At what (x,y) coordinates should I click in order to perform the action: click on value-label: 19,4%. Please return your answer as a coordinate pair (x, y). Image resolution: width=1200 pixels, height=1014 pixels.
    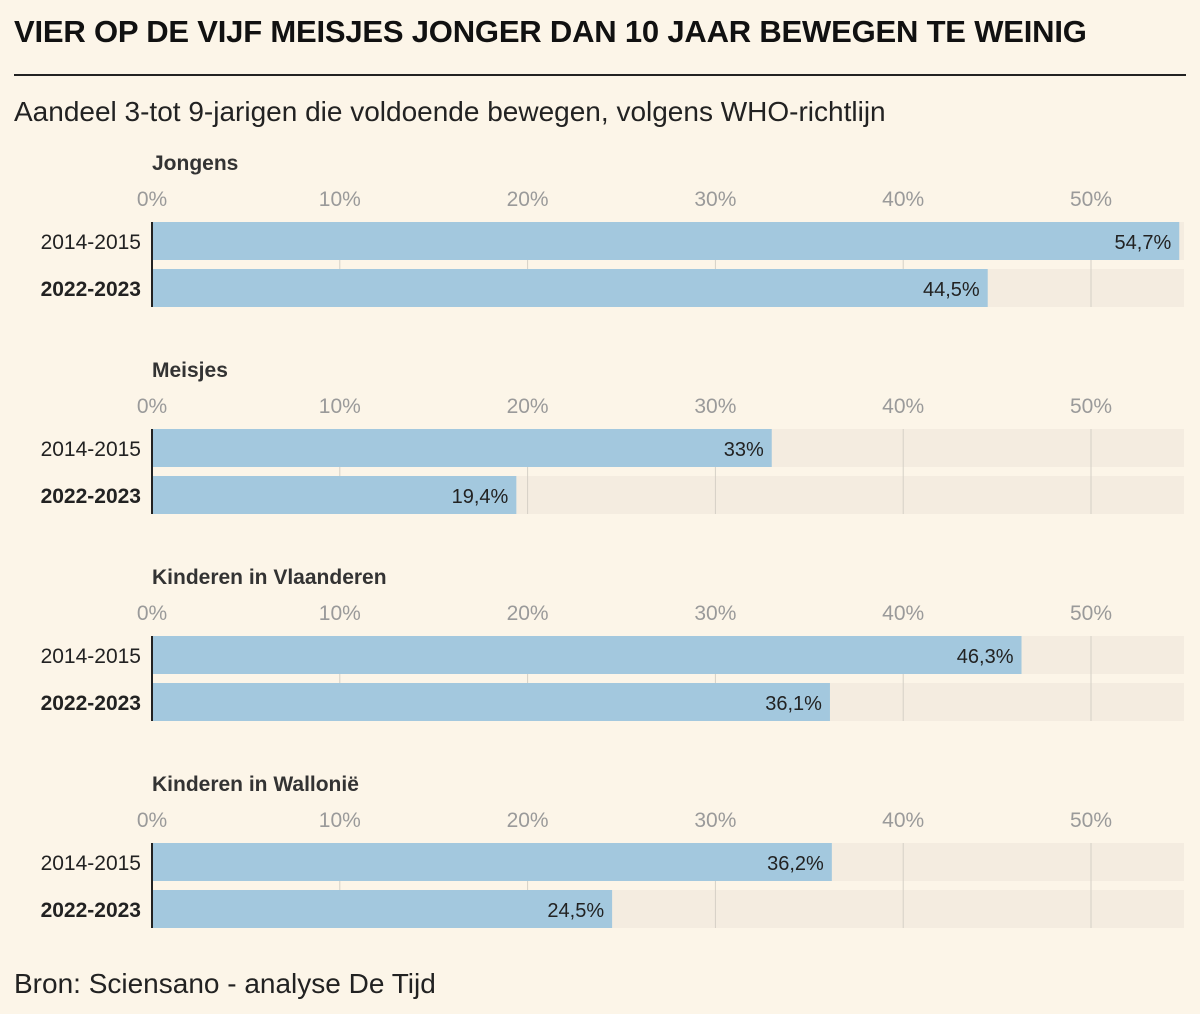
    Looking at the image, I should click on (480, 497).